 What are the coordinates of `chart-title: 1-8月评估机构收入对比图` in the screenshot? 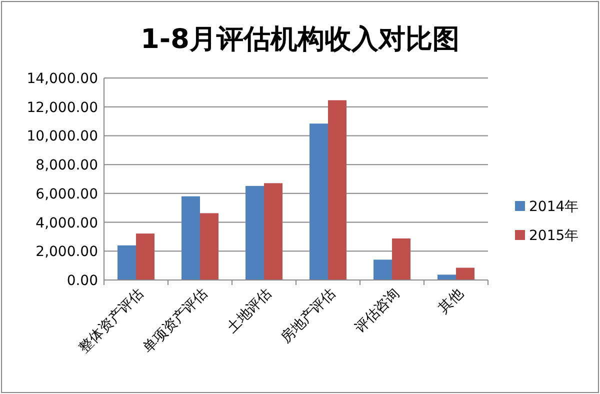 It's located at (300, 39).